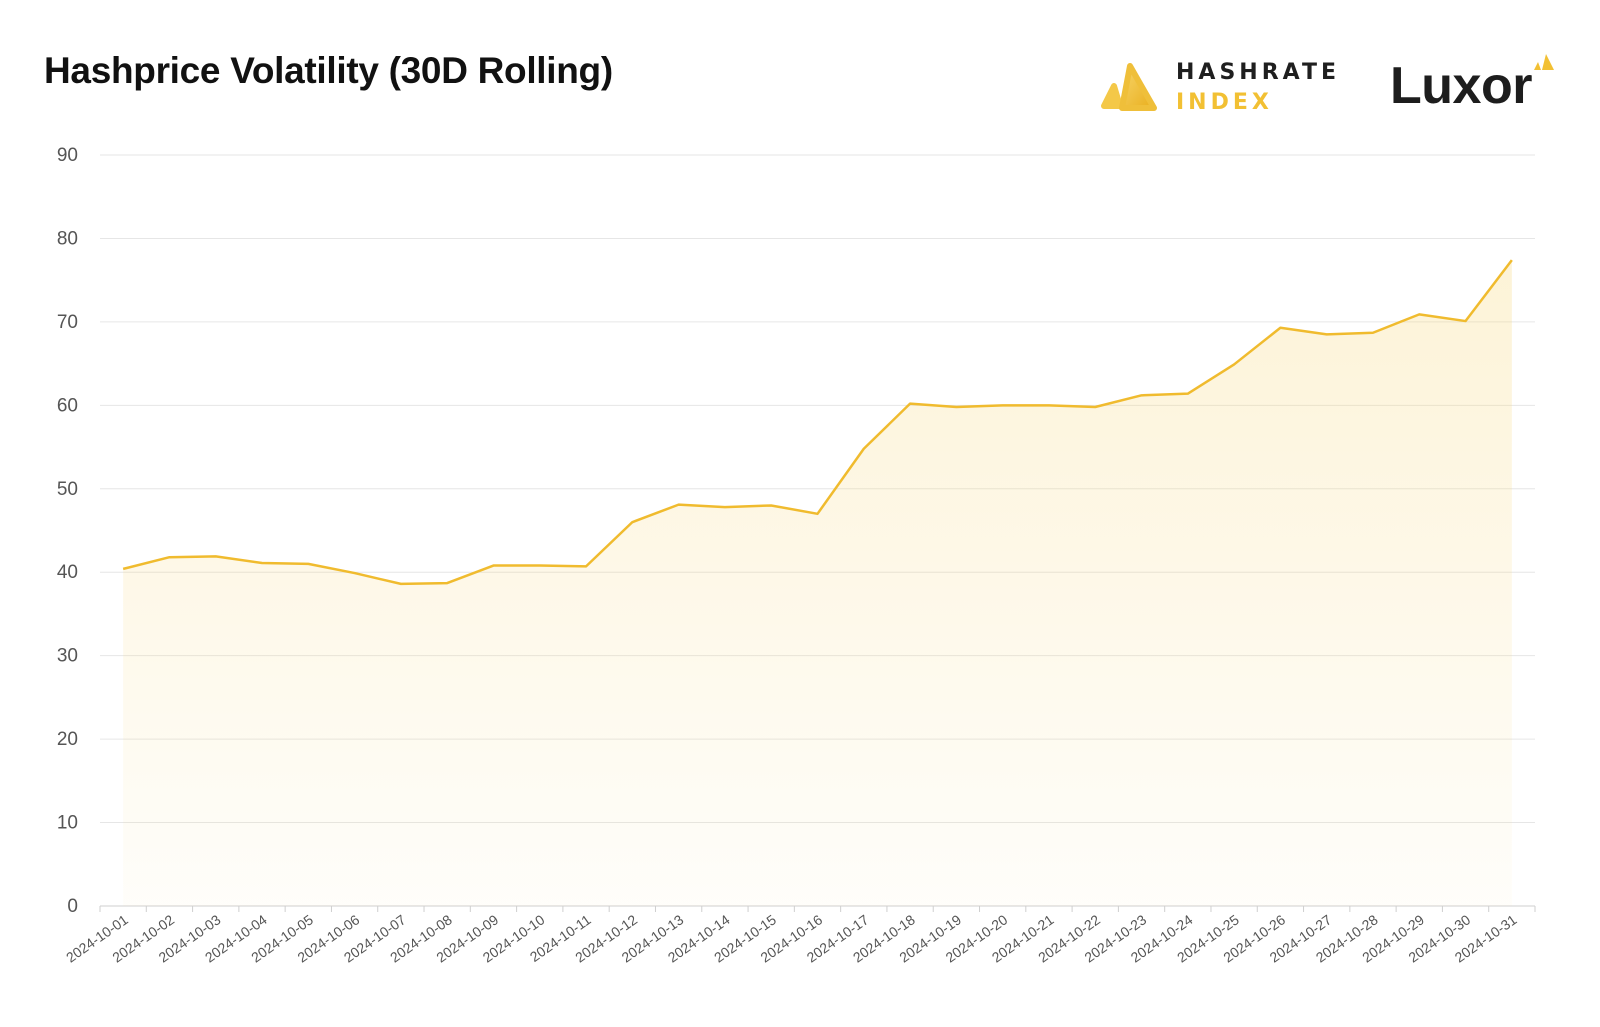 The width and height of the screenshot is (1600, 1027). What do you see at coordinates (1220, 89) in the screenshot?
I see `hashrate-index-logo: HASHRATE INDEX` at bounding box center [1220, 89].